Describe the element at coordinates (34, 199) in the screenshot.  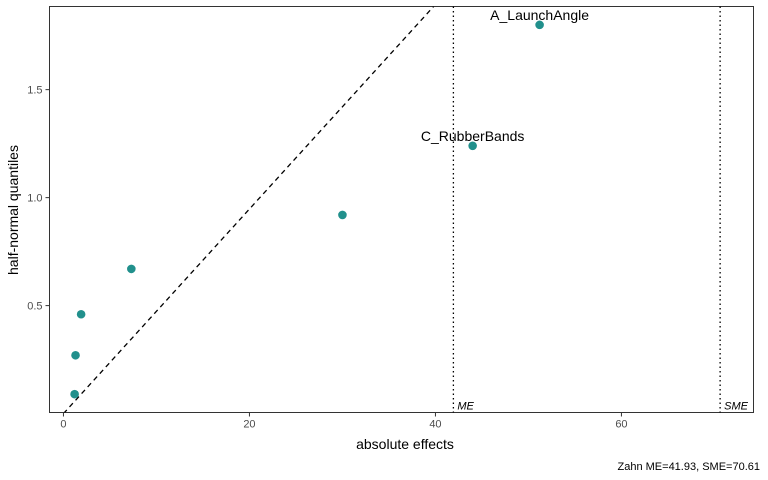
I see `y-tick-label: 1.0` at that location.